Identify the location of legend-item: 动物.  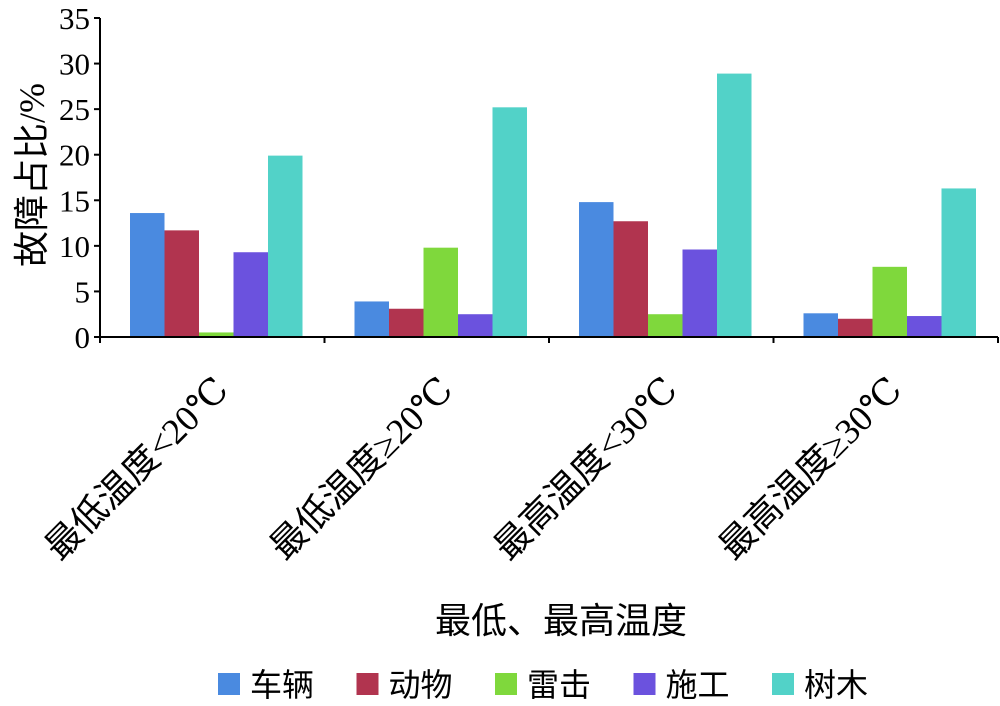
(404, 685).